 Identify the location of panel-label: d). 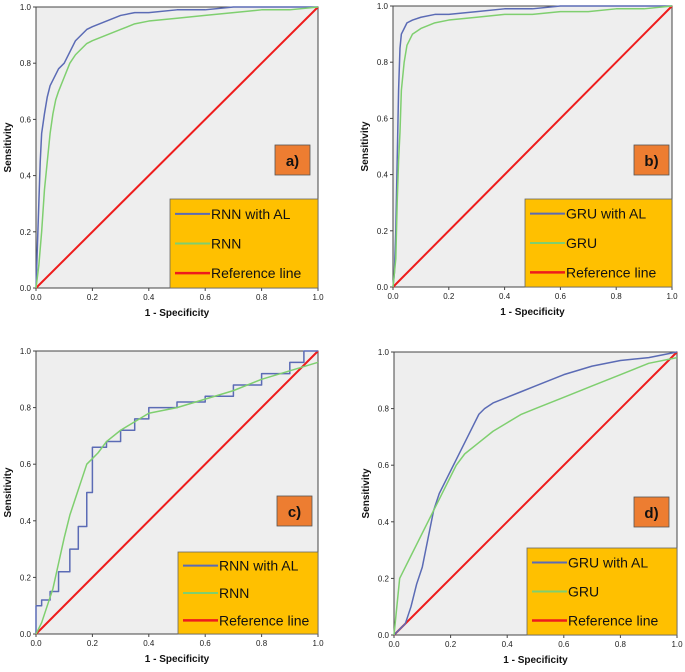
(651, 513).